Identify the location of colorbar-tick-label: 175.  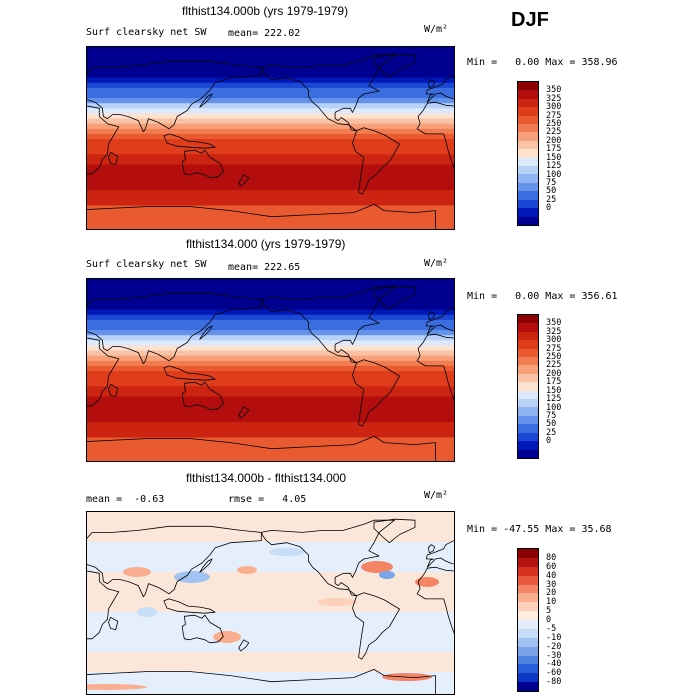
(554, 149).